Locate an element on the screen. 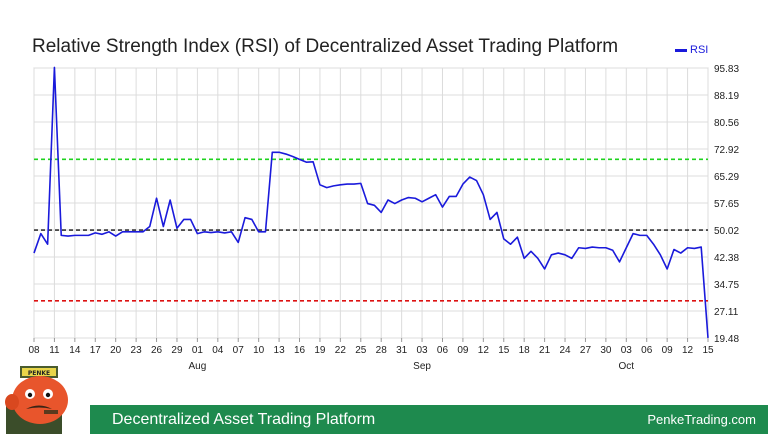 The width and height of the screenshot is (768, 439). x-tick-label: 07 is located at coordinates (239, 350).